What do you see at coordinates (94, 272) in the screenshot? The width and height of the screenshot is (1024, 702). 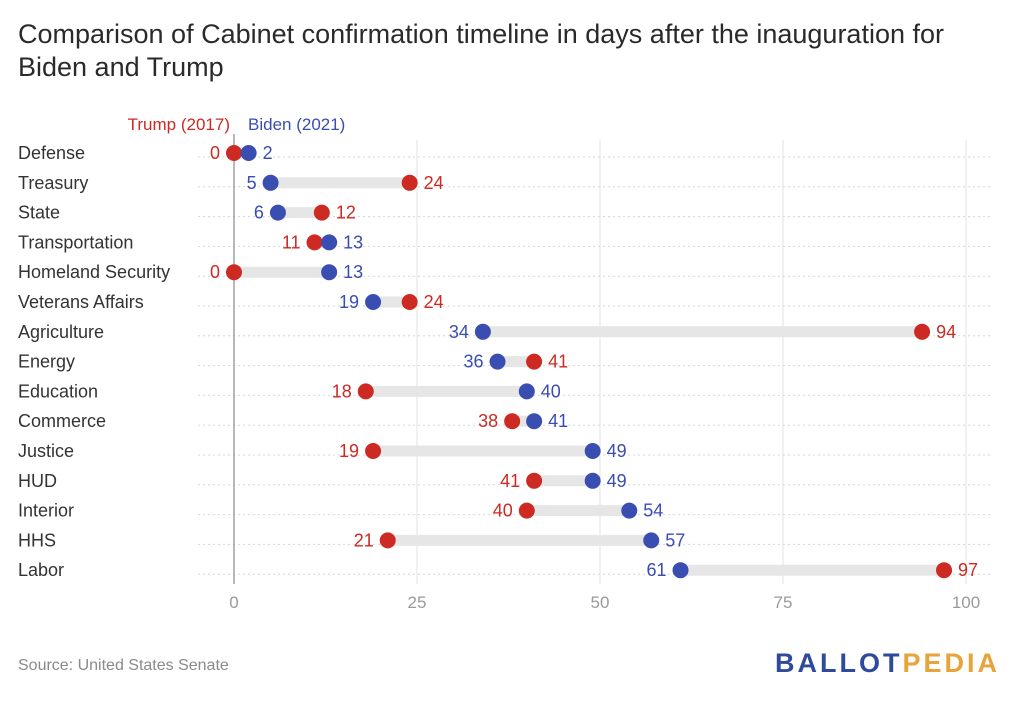 I see `category-label: Homeland Security` at bounding box center [94, 272].